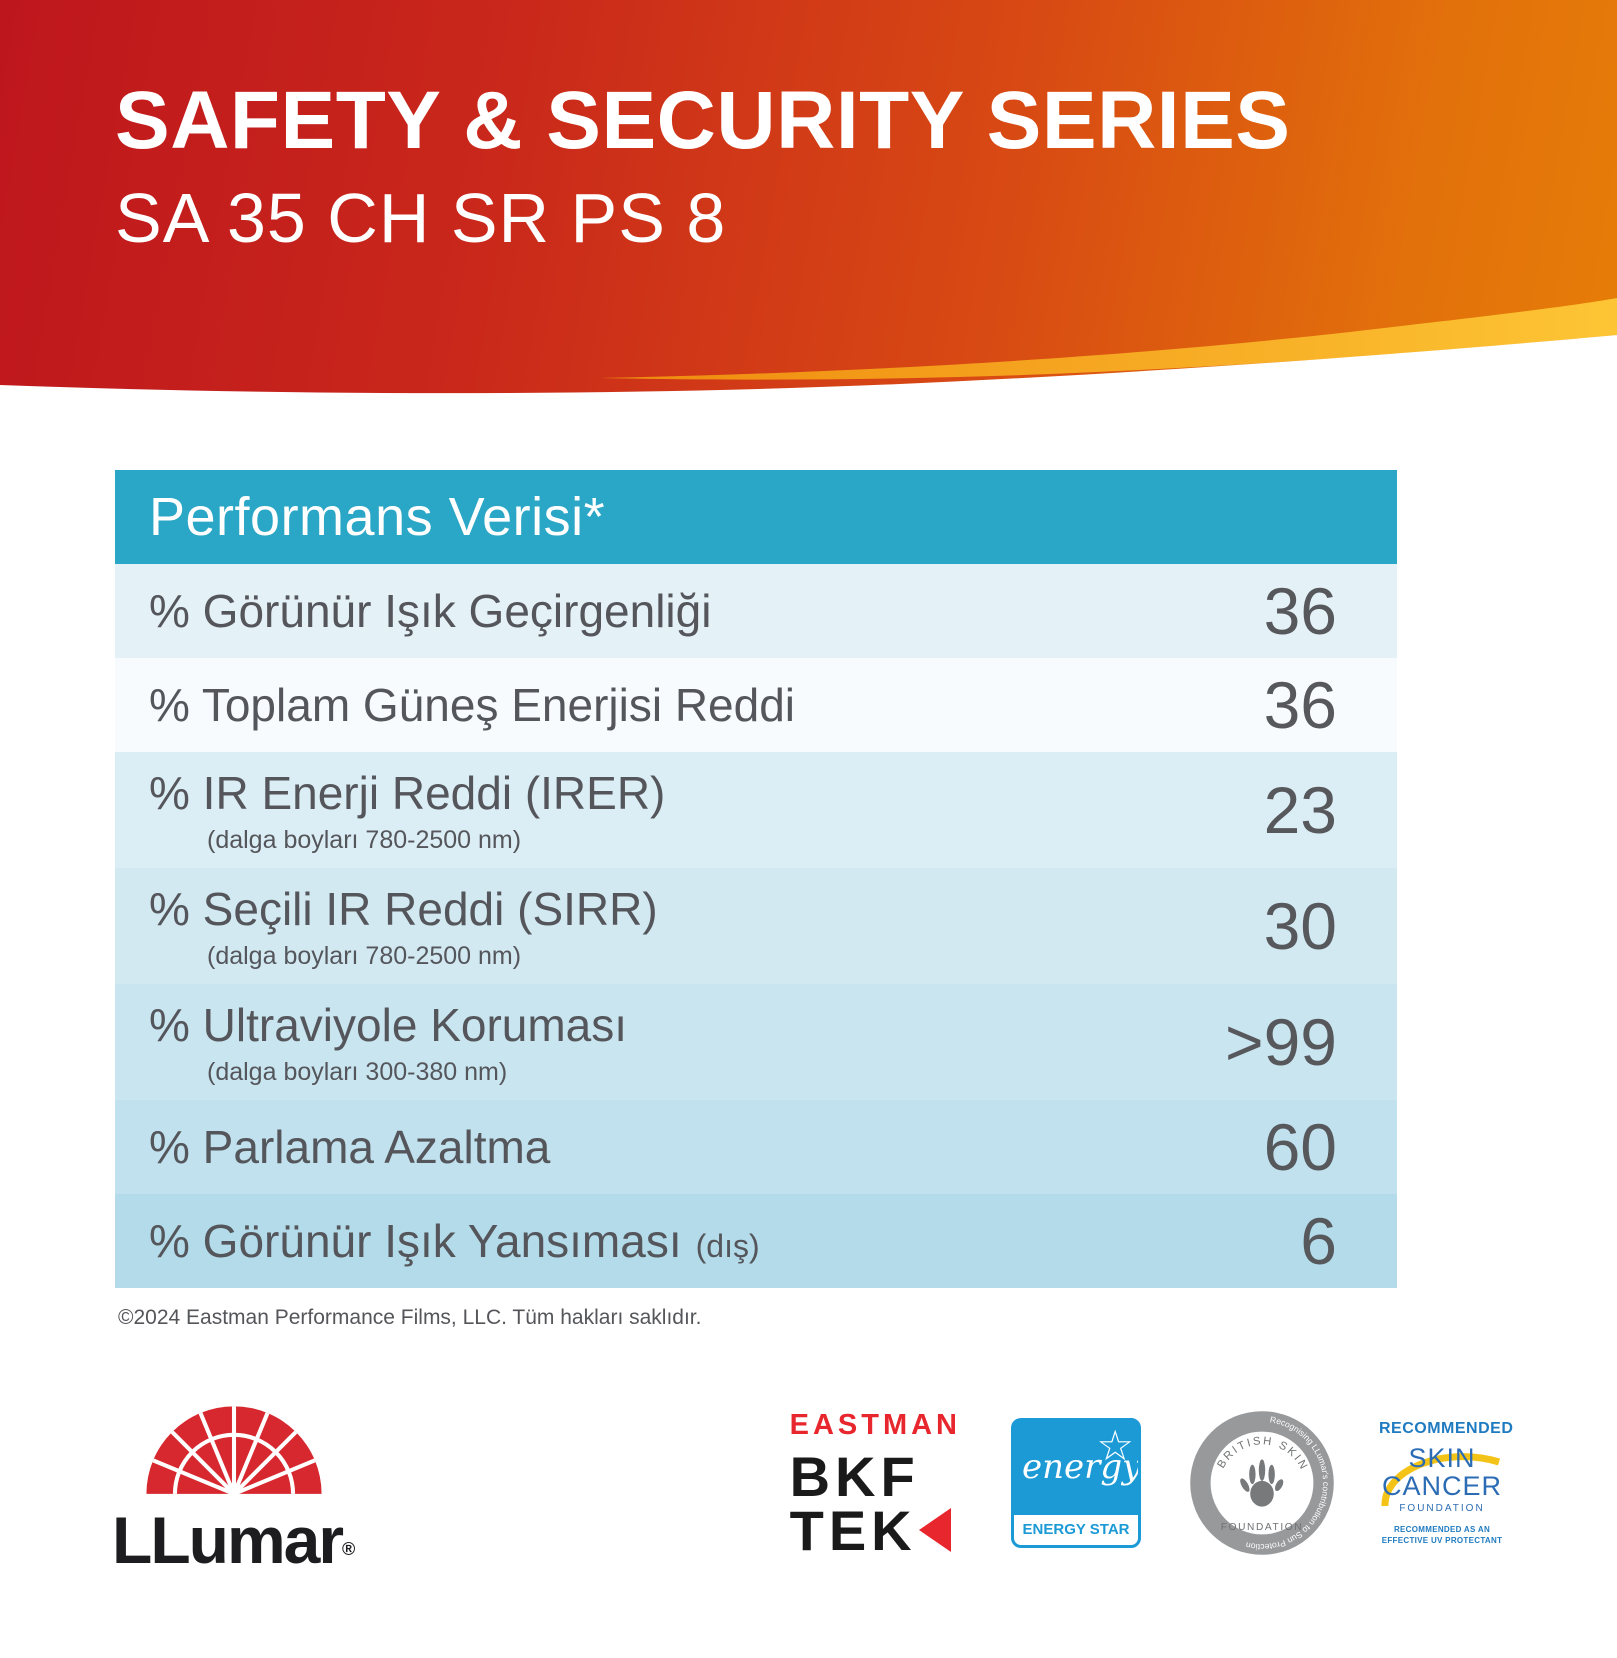 Image resolution: width=1617 pixels, height=1658 pixels. I want to click on row-label: % Toplam Güneş Enerjisi Reddi, so click(472, 705).